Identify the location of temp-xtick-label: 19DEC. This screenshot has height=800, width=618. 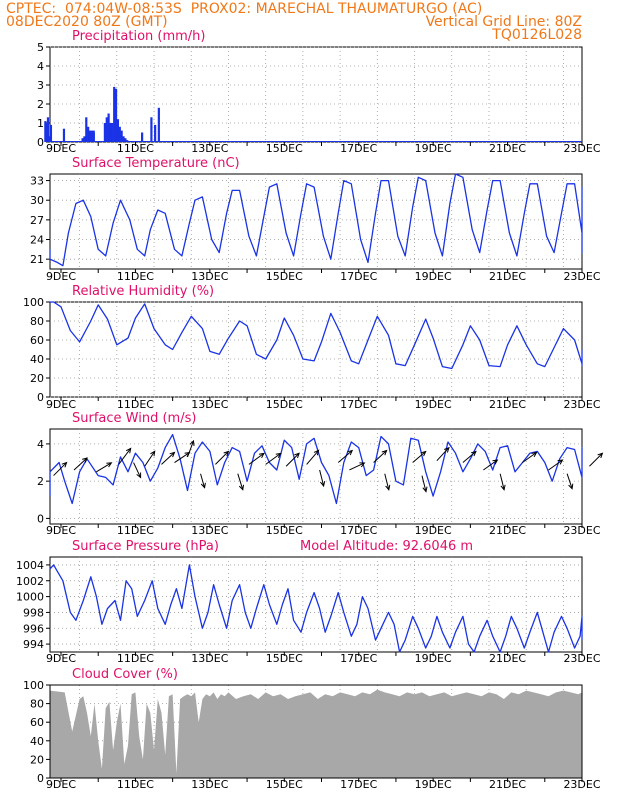
(433, 276).